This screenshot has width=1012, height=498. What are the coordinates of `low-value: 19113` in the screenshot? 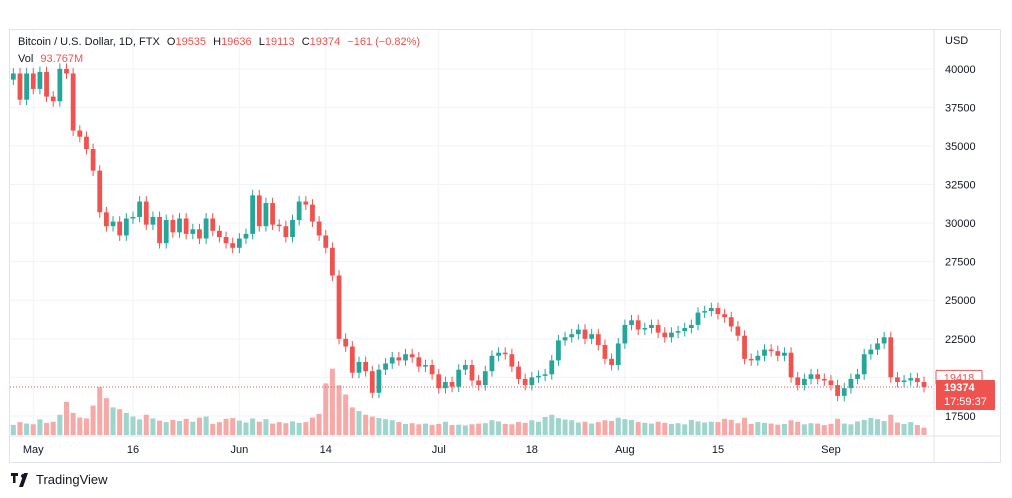 It's located at (279, 42).